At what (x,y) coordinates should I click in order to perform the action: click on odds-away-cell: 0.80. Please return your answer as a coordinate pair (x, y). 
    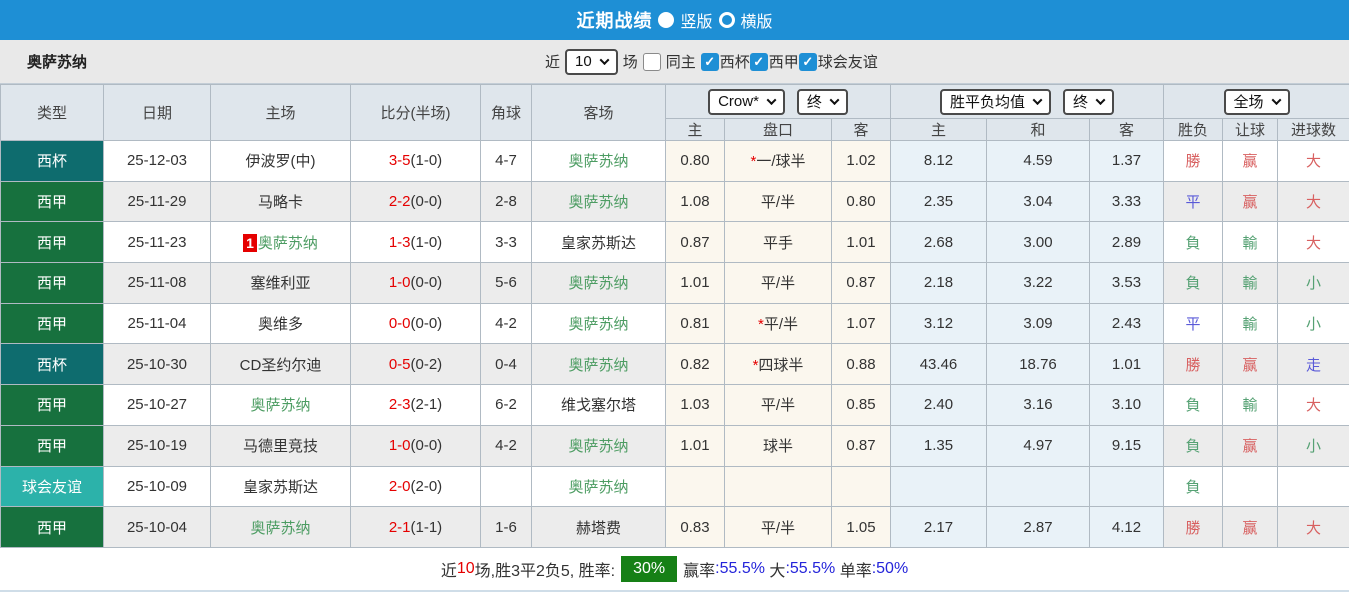
    Looking at the image, I should click on (861, 201).